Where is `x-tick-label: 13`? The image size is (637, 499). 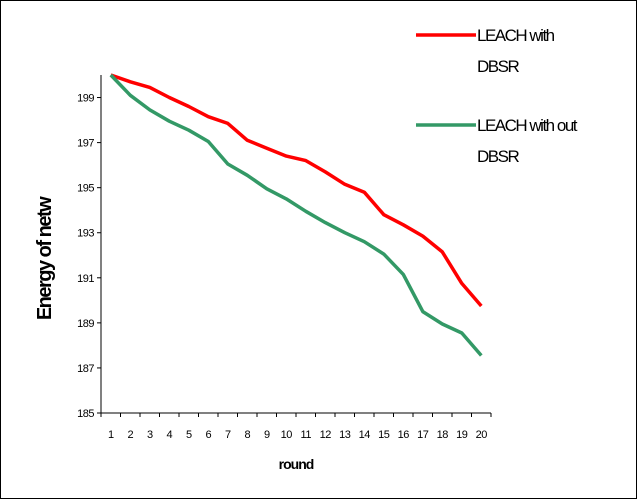
x-tick-label: 13 is located at coordinates (345, 435).